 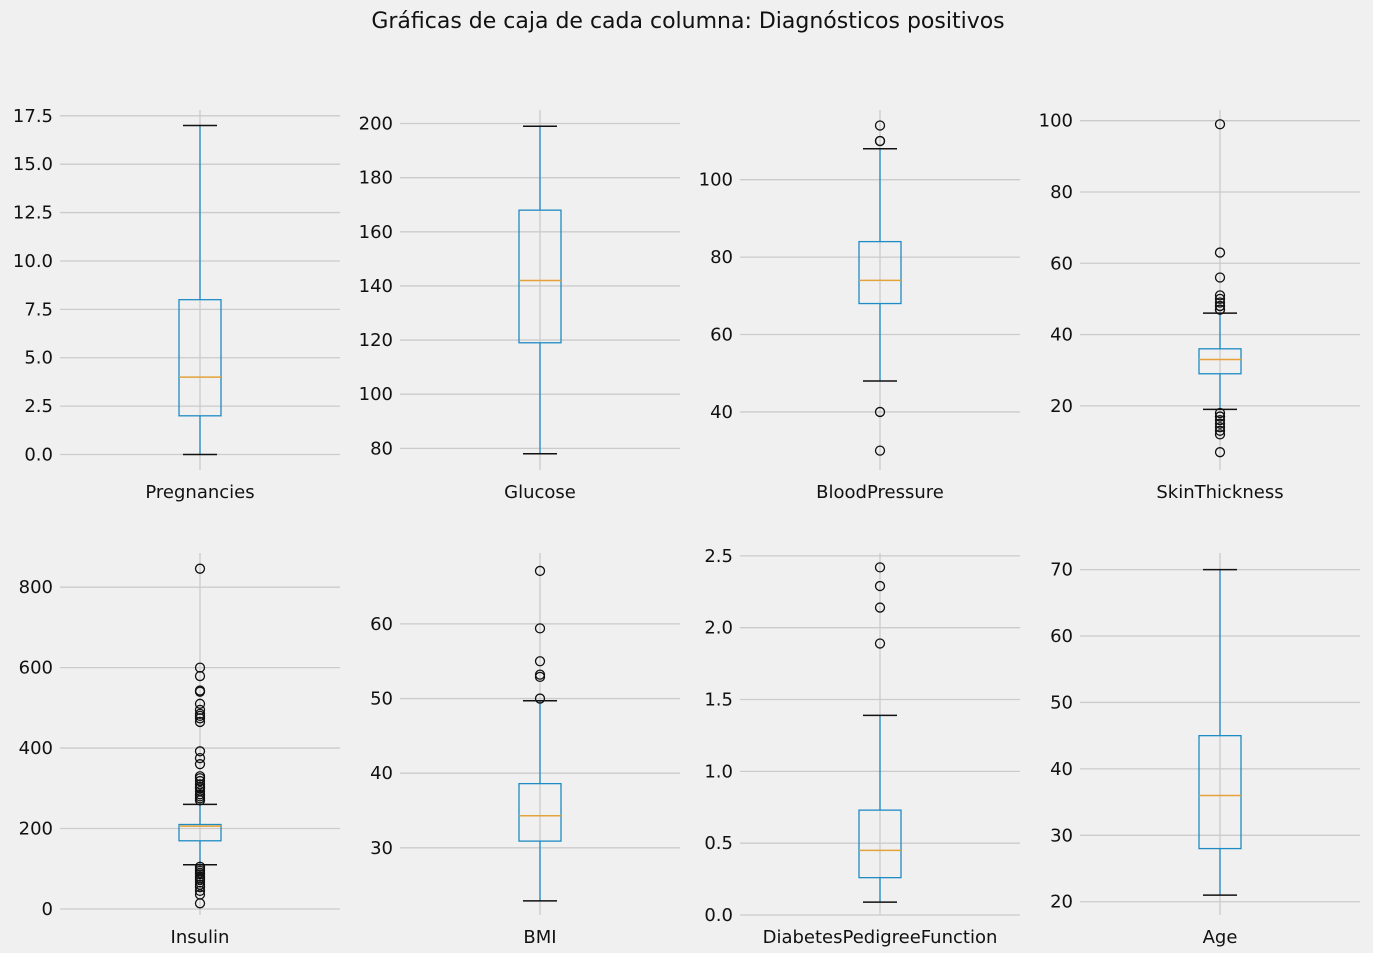 I want to click on y-tick-label: 0.5, so click(x=718, y=843).